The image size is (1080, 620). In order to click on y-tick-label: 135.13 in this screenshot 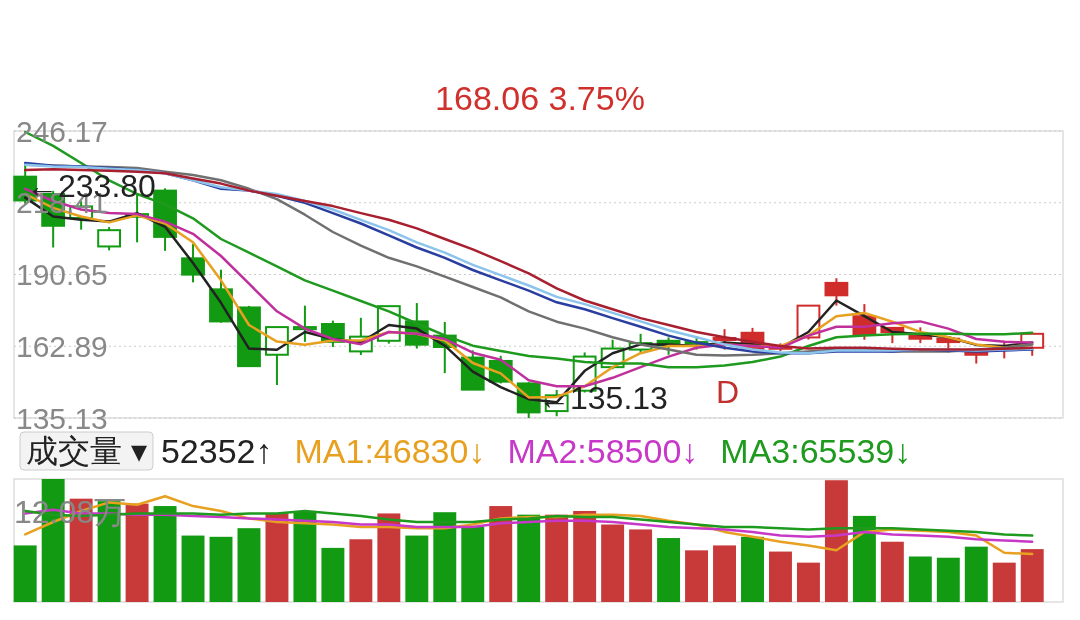, I will do `click(62, 418)`.